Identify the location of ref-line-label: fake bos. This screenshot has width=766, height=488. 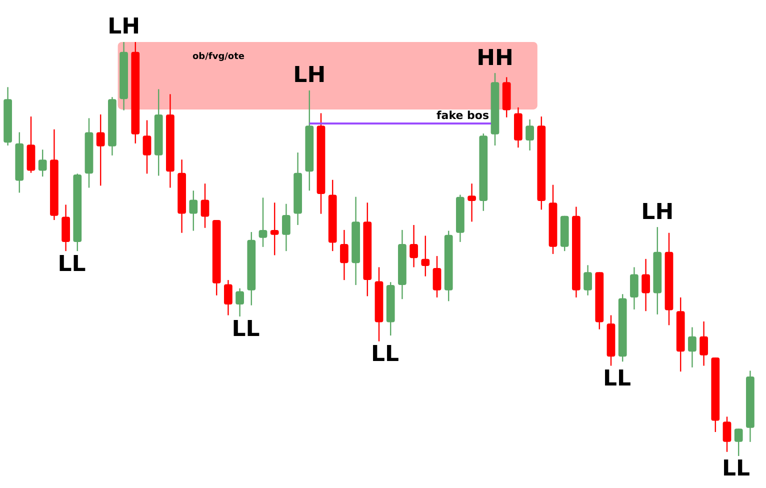
(463, 115).